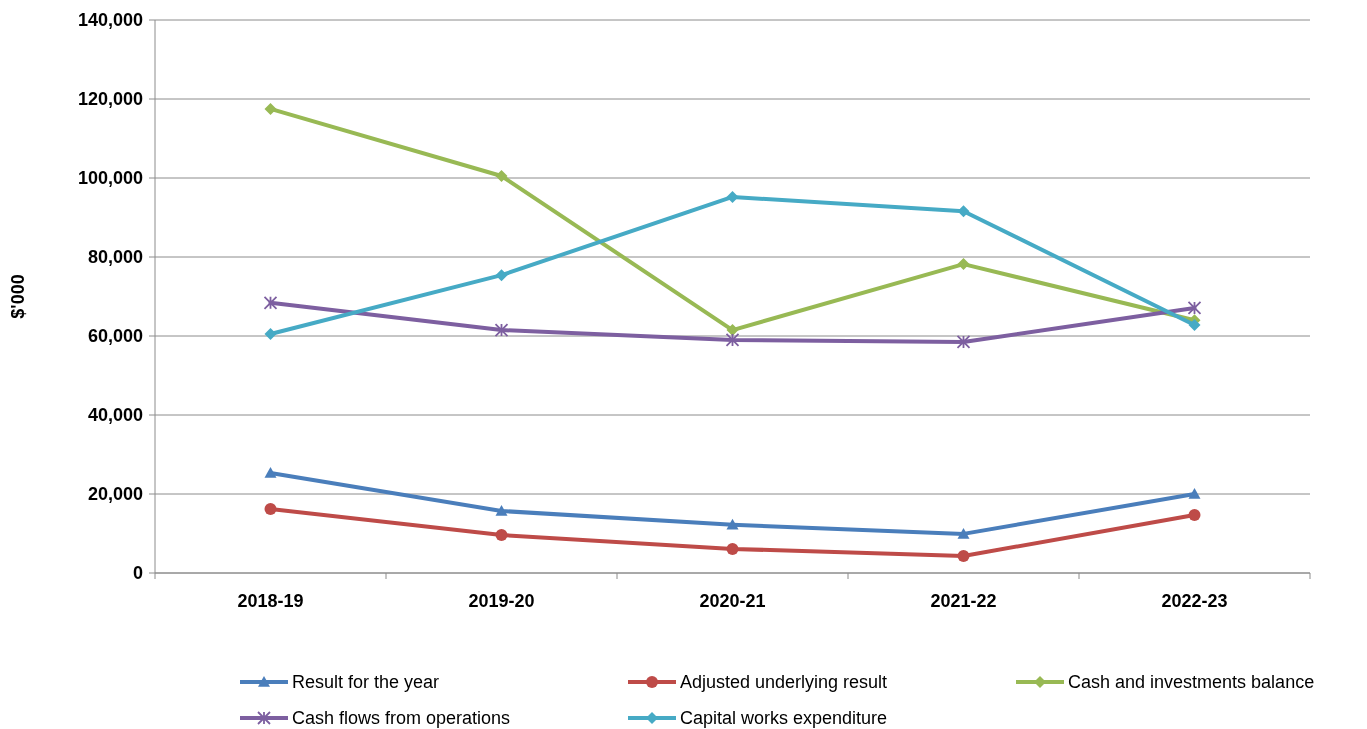 This screenshot has height=729, width=1367. What do you see at coordinates (115, 415) in the screenshot?
I see `y-tick-label: 40,000` at bounding box center [115, 415].